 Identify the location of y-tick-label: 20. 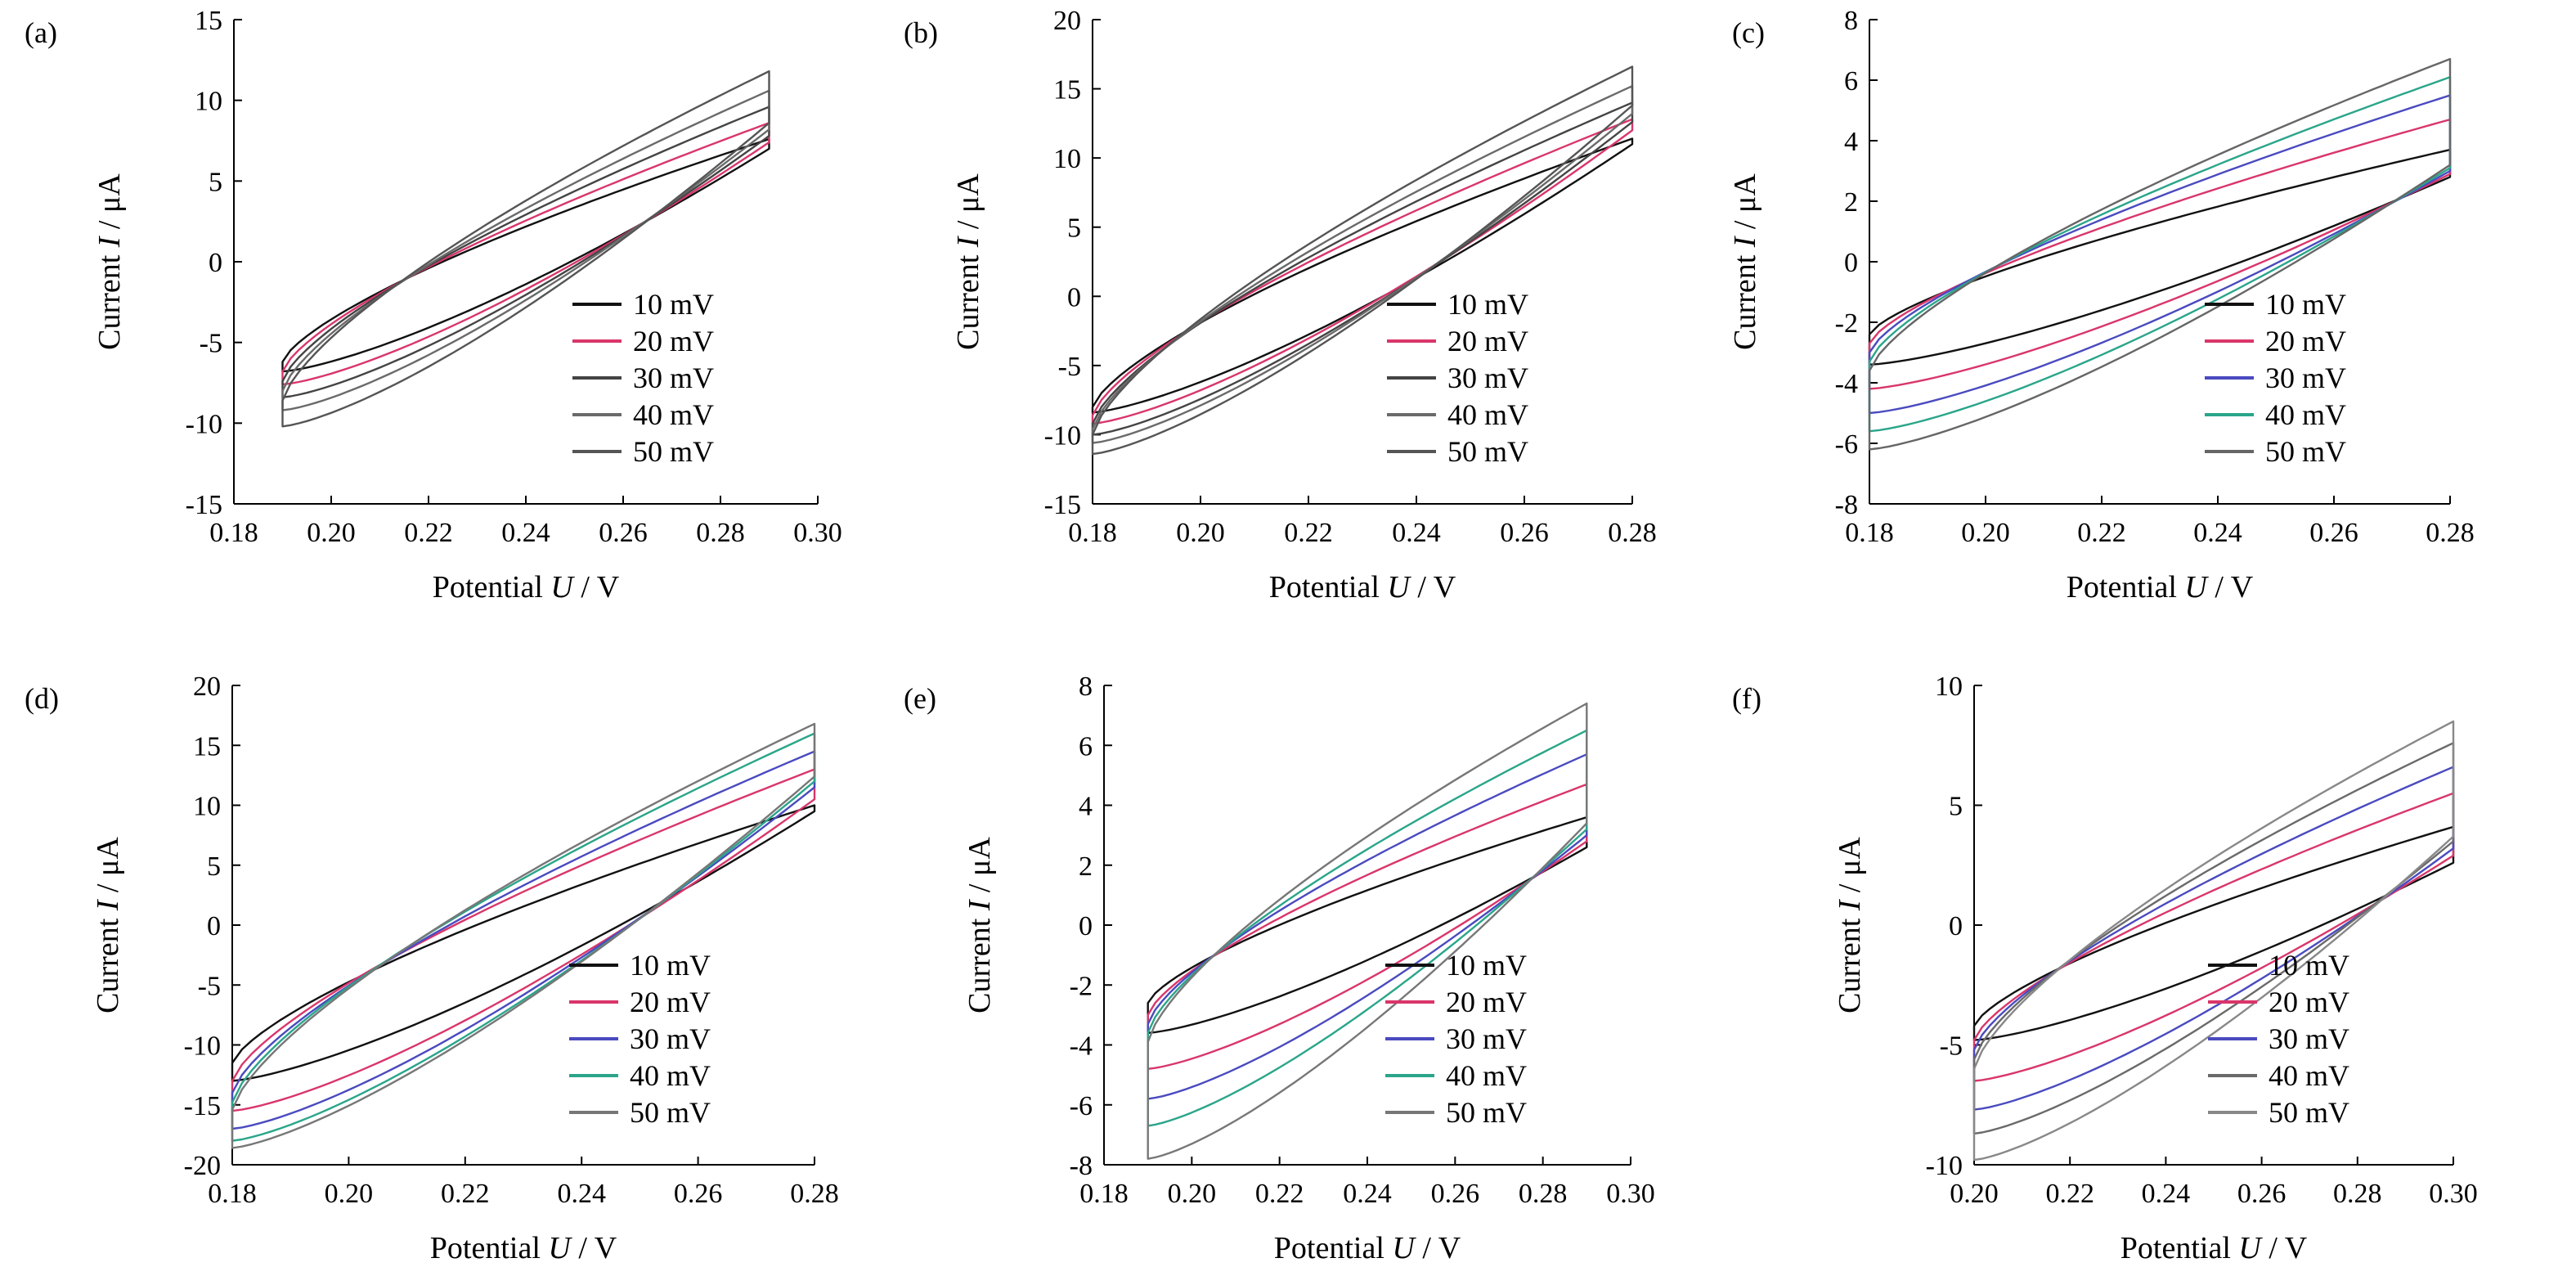
(207, 687).